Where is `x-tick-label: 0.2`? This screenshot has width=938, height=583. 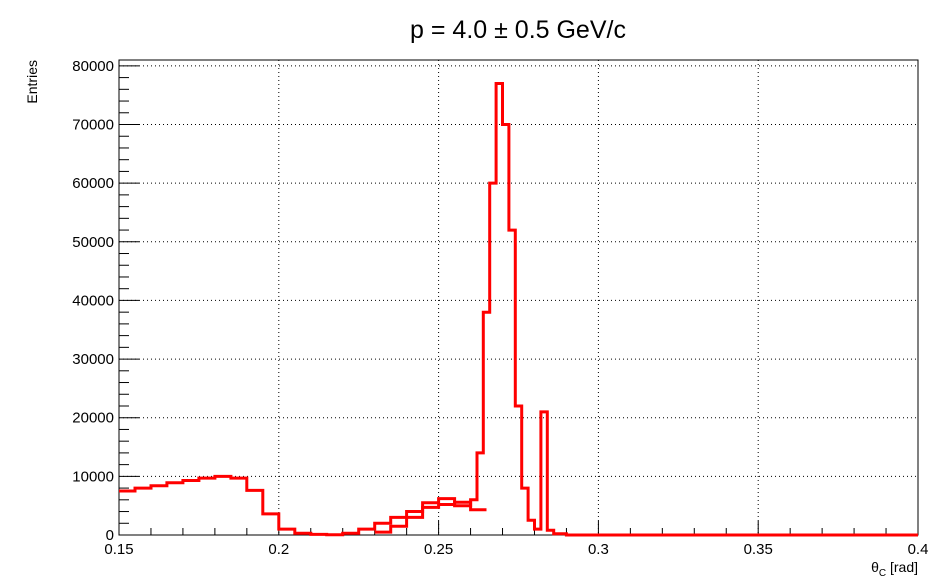
x-tick-label: 0.2 is located at coordinates (278, 549).